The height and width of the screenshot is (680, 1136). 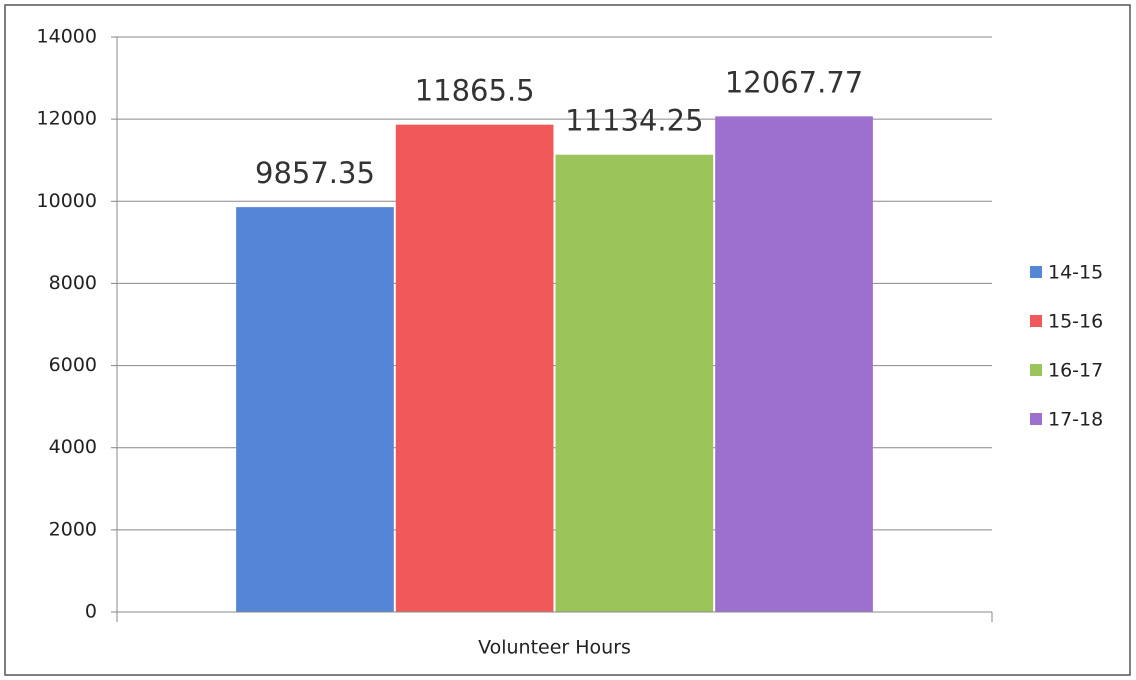 What do you see at coordinates (1075, 420) in the screenshot?
I see `legend-label: 17-18` at bounding box center [1075, 420].